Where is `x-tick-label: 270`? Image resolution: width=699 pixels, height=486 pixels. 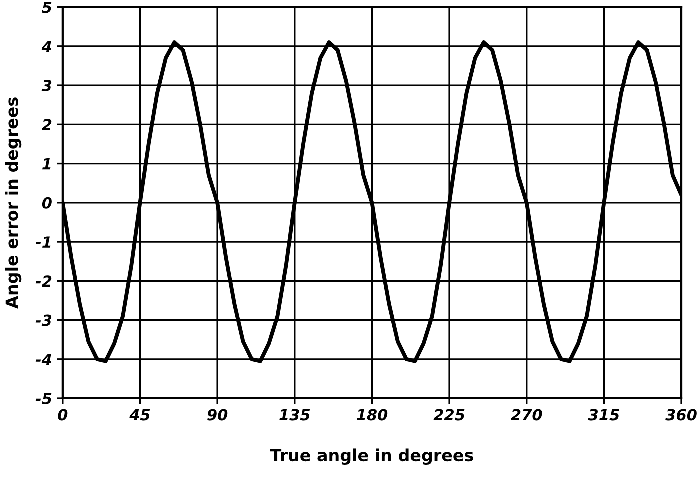
x-tick-label: 270 is located at coordinates (526, 415).